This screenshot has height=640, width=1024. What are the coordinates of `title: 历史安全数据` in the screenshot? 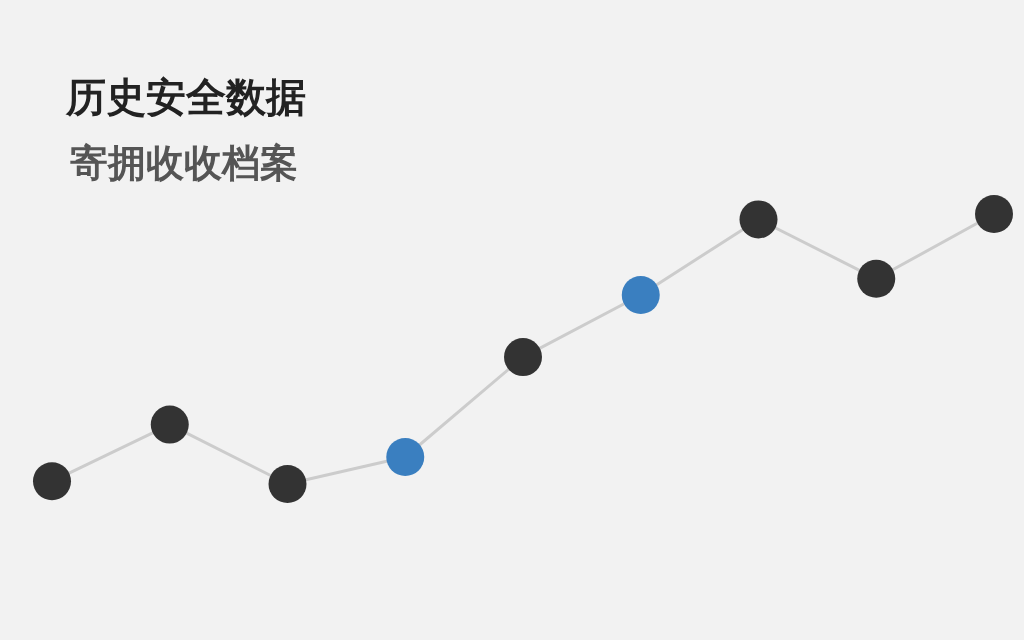 It's located at (186, 97).